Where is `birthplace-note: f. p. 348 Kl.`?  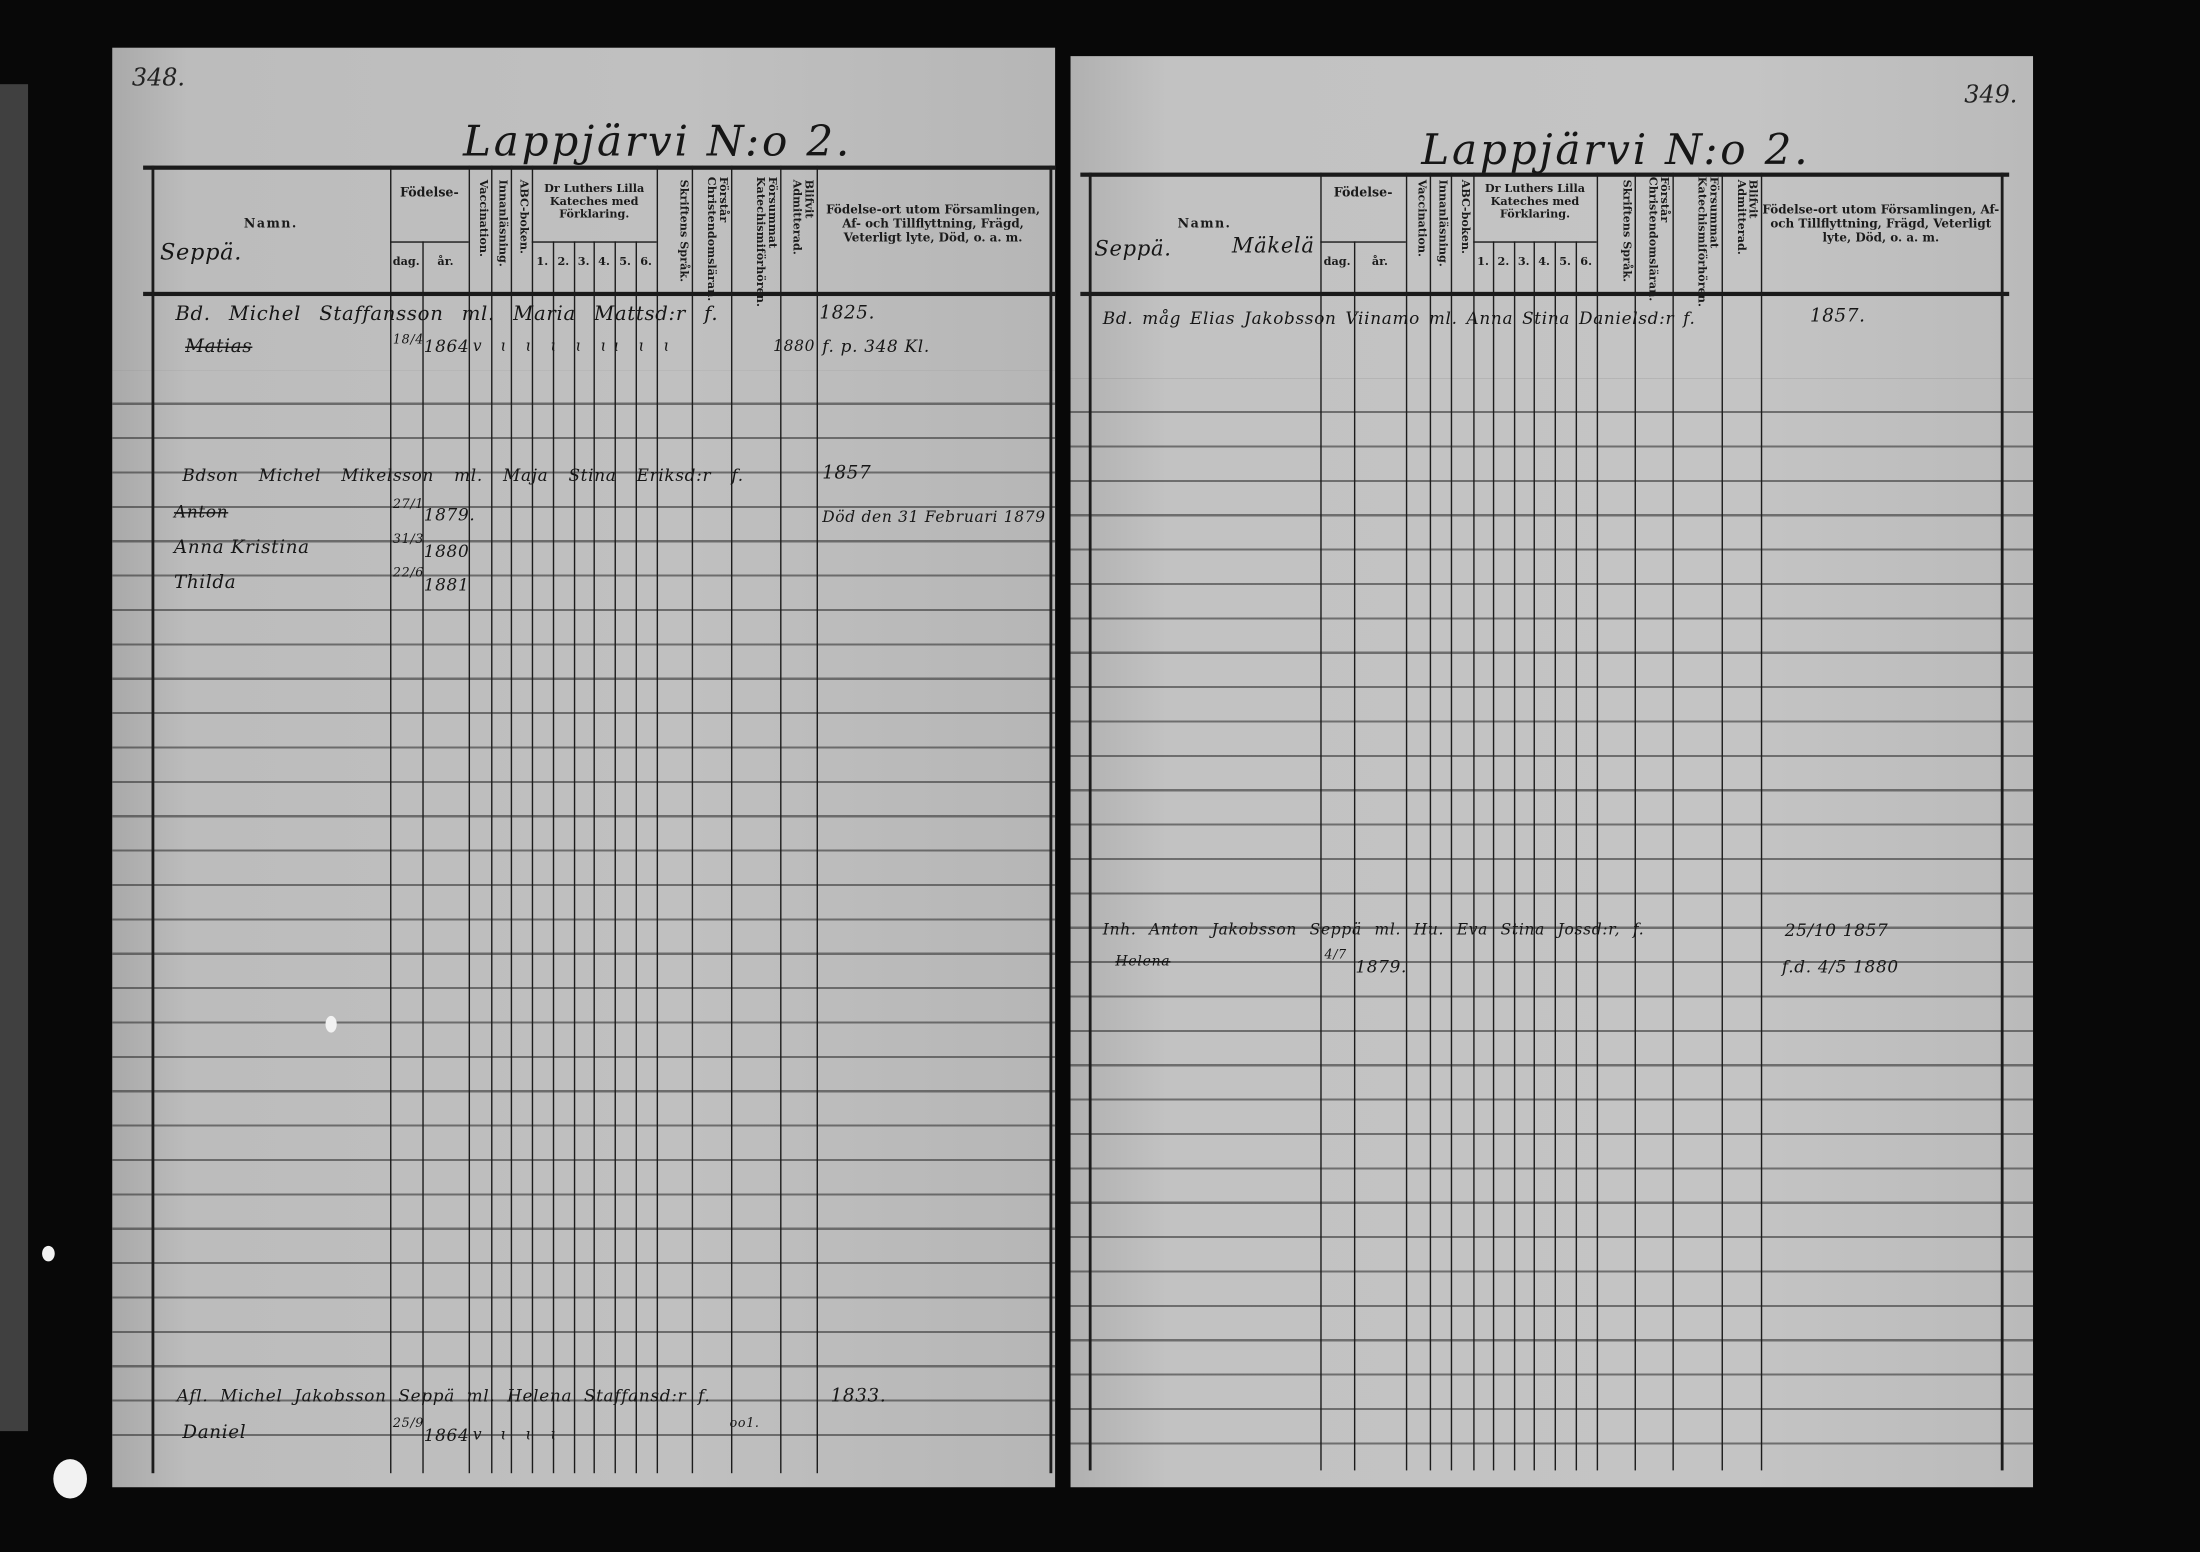
birthplace-note: f. p. 348 Kl. is located at coordinates (876, 346).